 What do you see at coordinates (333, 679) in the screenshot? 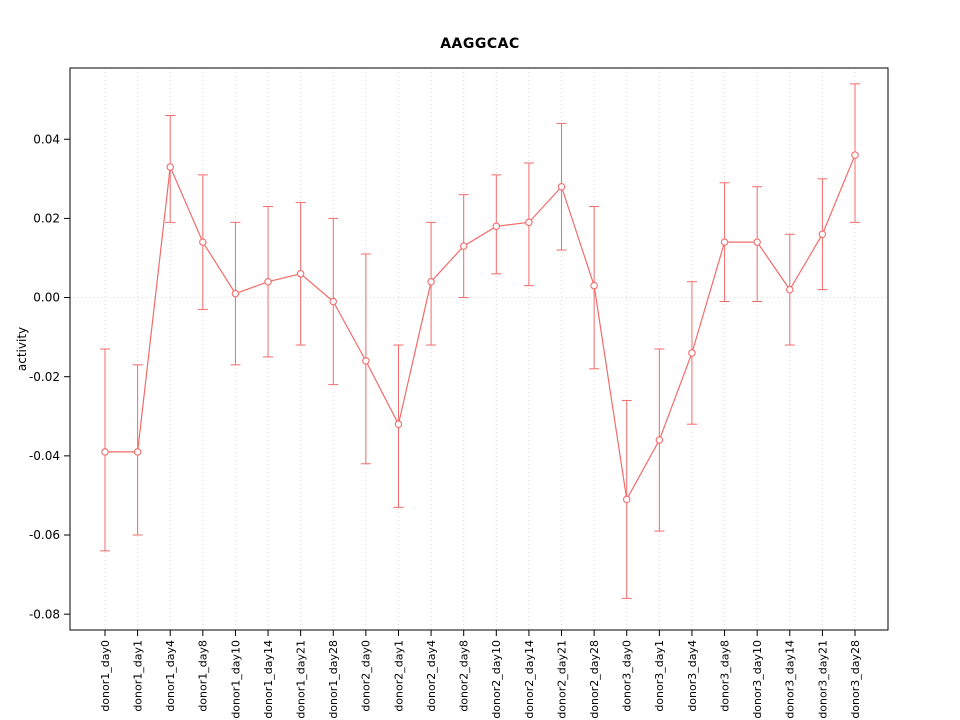
I see `x-tick-label: donor1_day28` at bounding box center [333, 679].